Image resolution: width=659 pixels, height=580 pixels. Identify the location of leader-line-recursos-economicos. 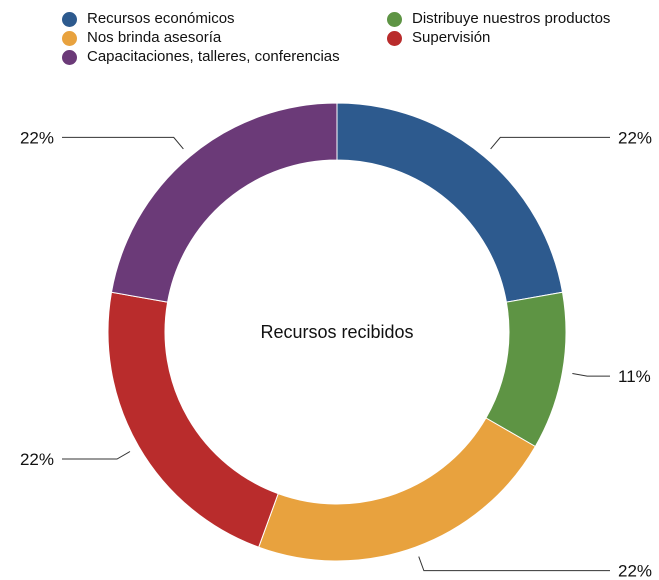
(550, 143).